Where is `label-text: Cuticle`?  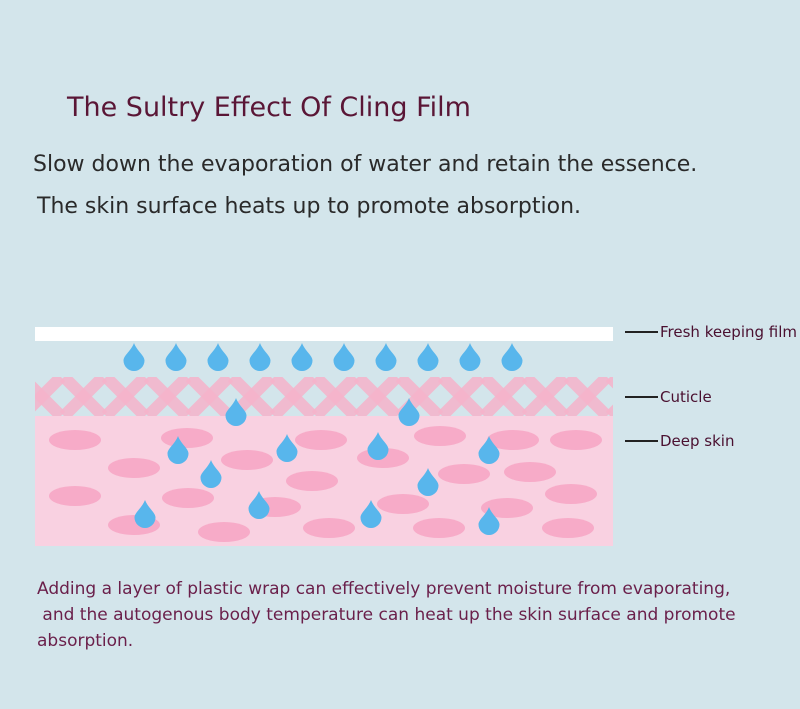 label-text: Cuticle is located at coordinates (686, 397).